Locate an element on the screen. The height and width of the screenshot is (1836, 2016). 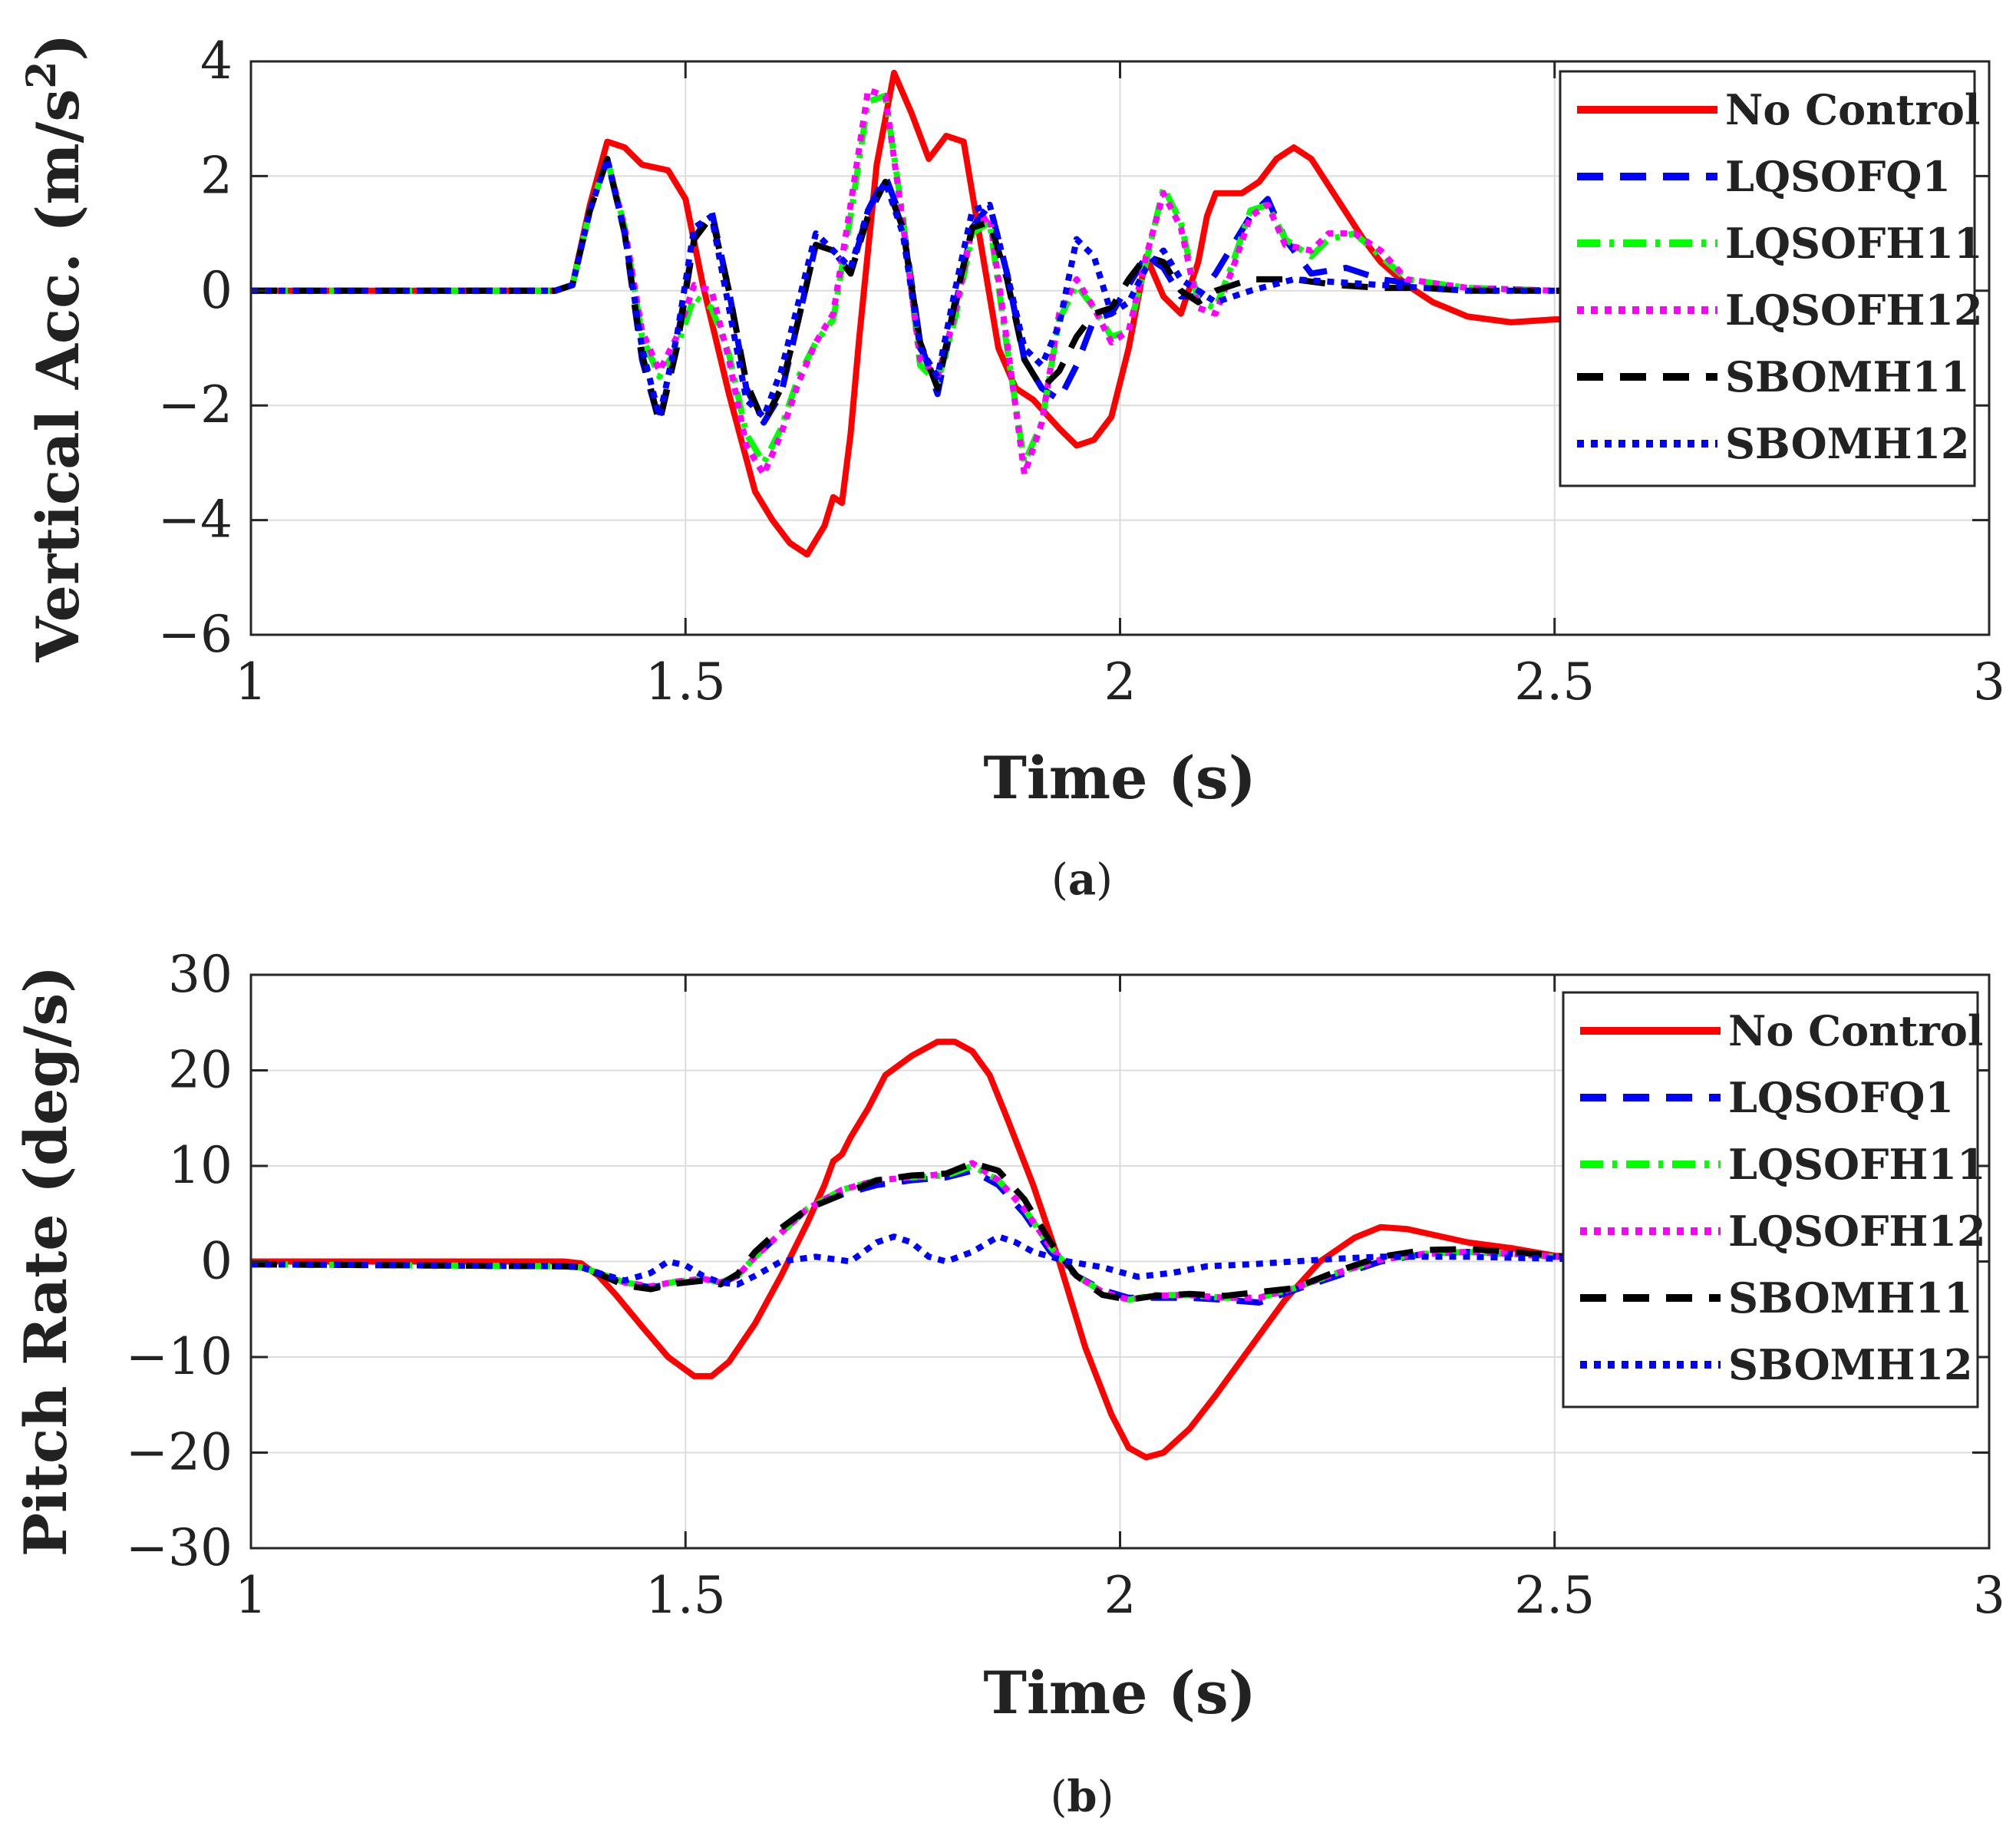
y-axis-label-a-main: Vertical Acc. (m/s is located at coordinates (58, 376).